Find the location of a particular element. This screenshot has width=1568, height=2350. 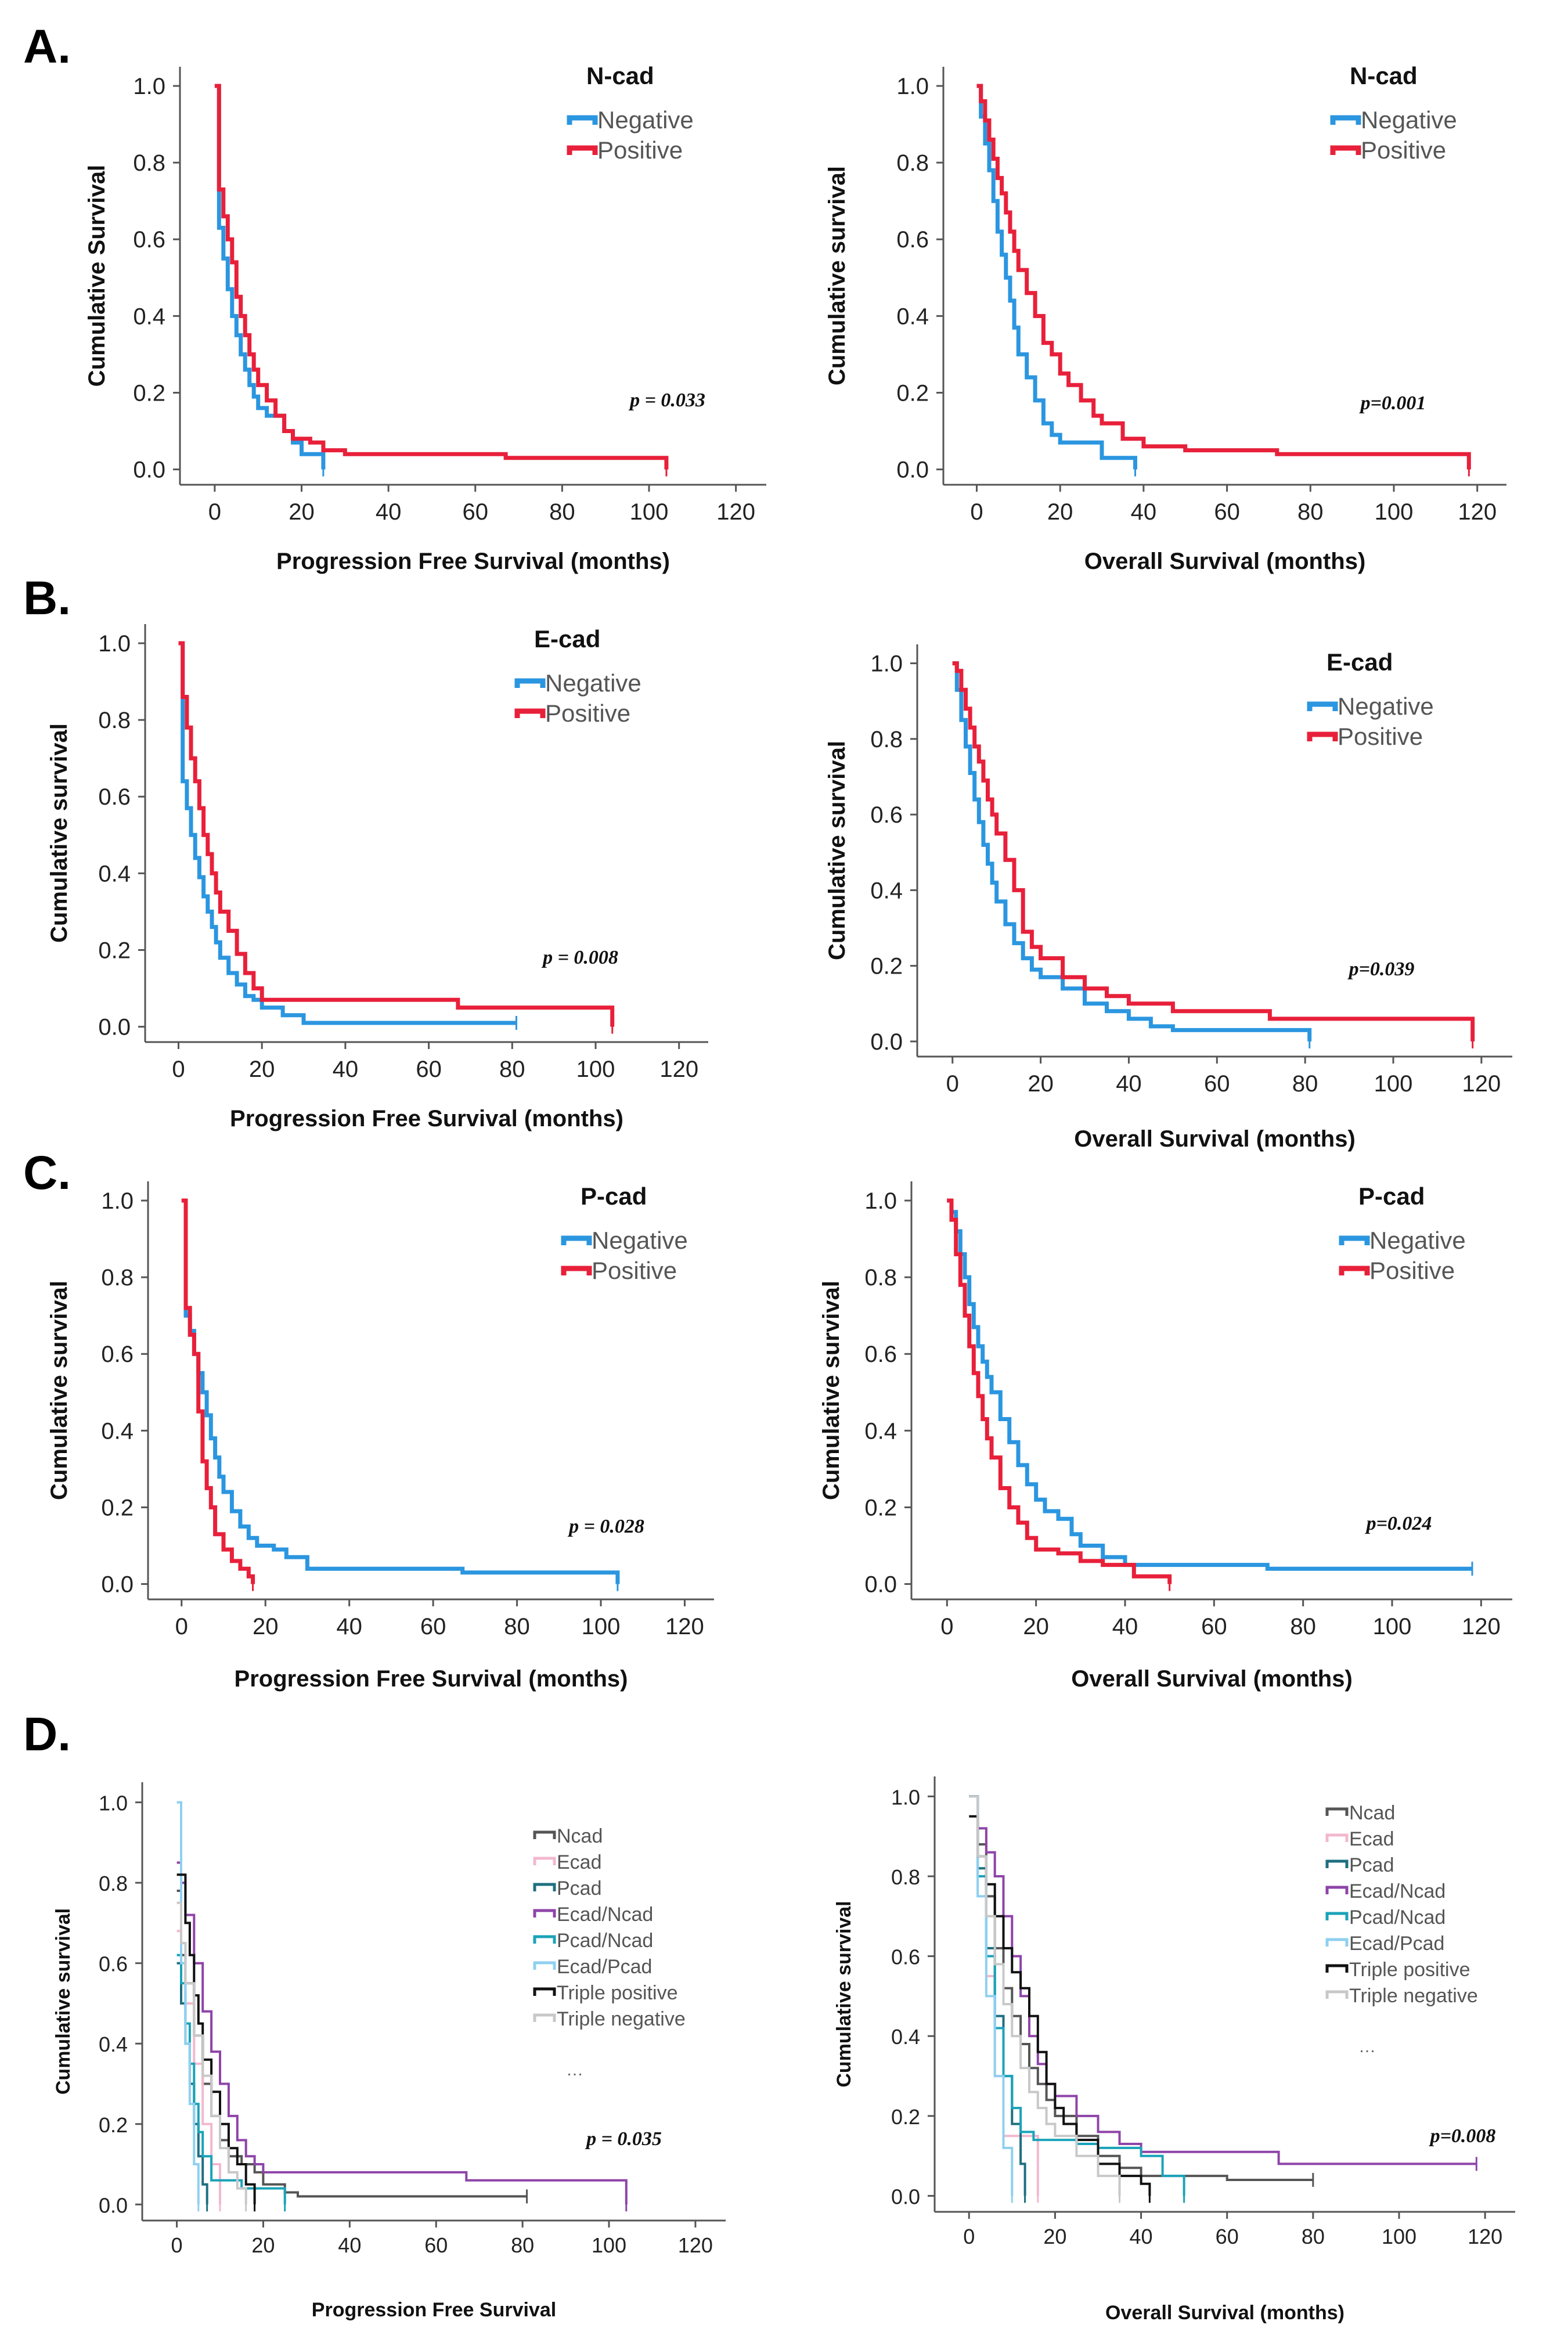

legend-label: Ecad is located at coordinates (1372, 1839).